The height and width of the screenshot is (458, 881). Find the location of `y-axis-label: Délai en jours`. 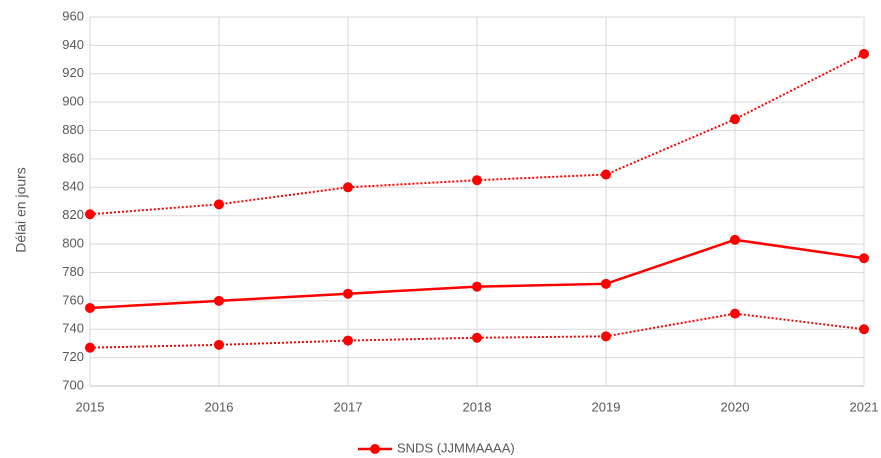

y-axis-label: Délai en jours is located at coordinates (21, 210).